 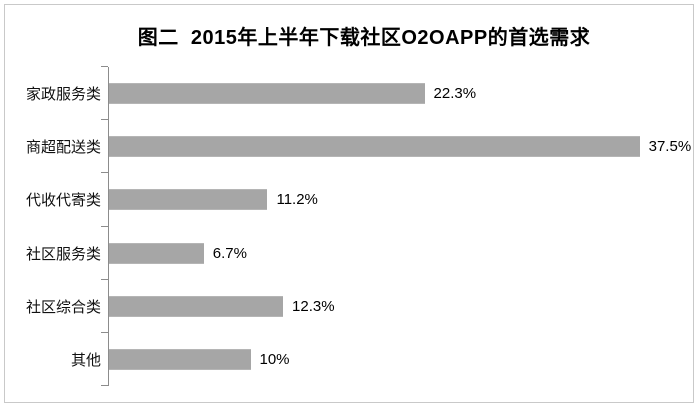 What do you see at coordinates (63, 148) in the screenshot?
I see `category-label: 商超配送类` at bounding box center [63, 148].